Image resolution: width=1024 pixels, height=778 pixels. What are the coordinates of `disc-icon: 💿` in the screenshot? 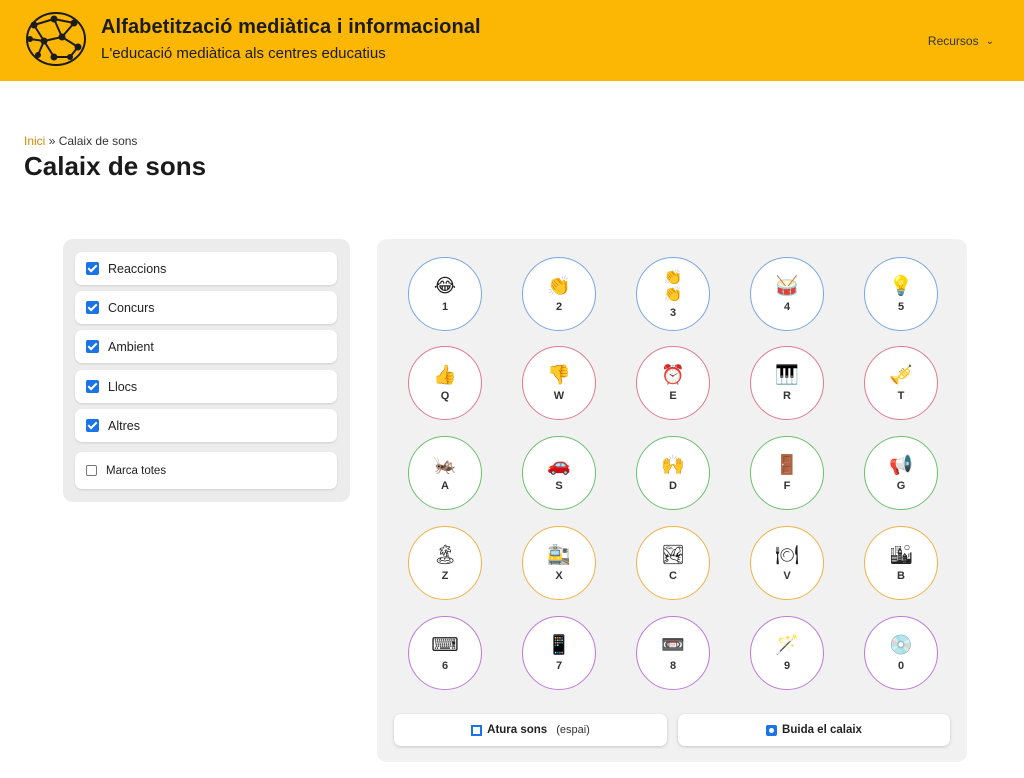 It's located at (901, 645).